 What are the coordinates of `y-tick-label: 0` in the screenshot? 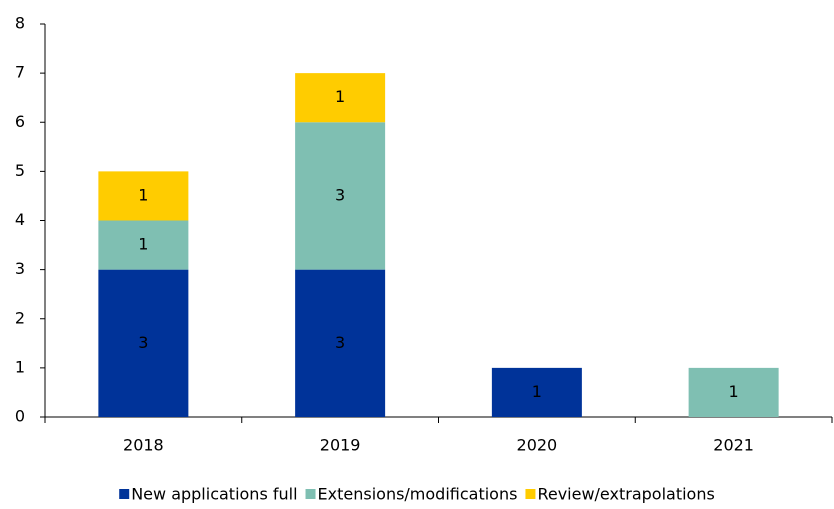 It's located at (20, 416).